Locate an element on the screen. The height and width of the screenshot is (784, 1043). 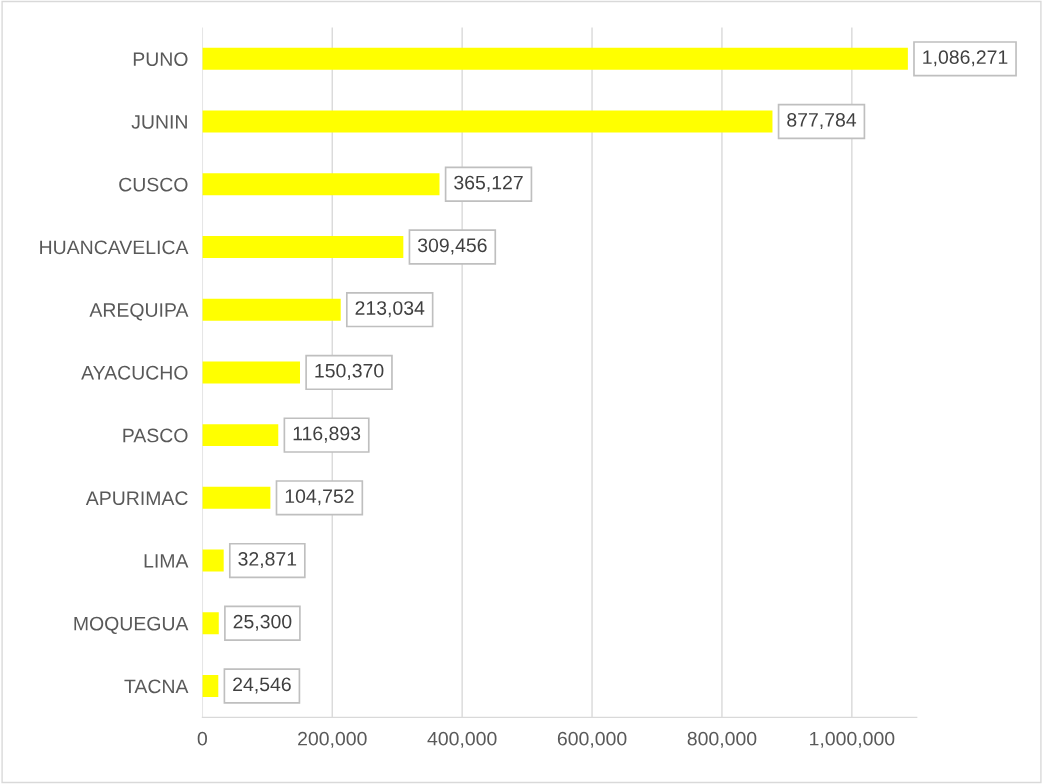
y-tick-label: AYACUCHO is located at coordinates (134, 372).